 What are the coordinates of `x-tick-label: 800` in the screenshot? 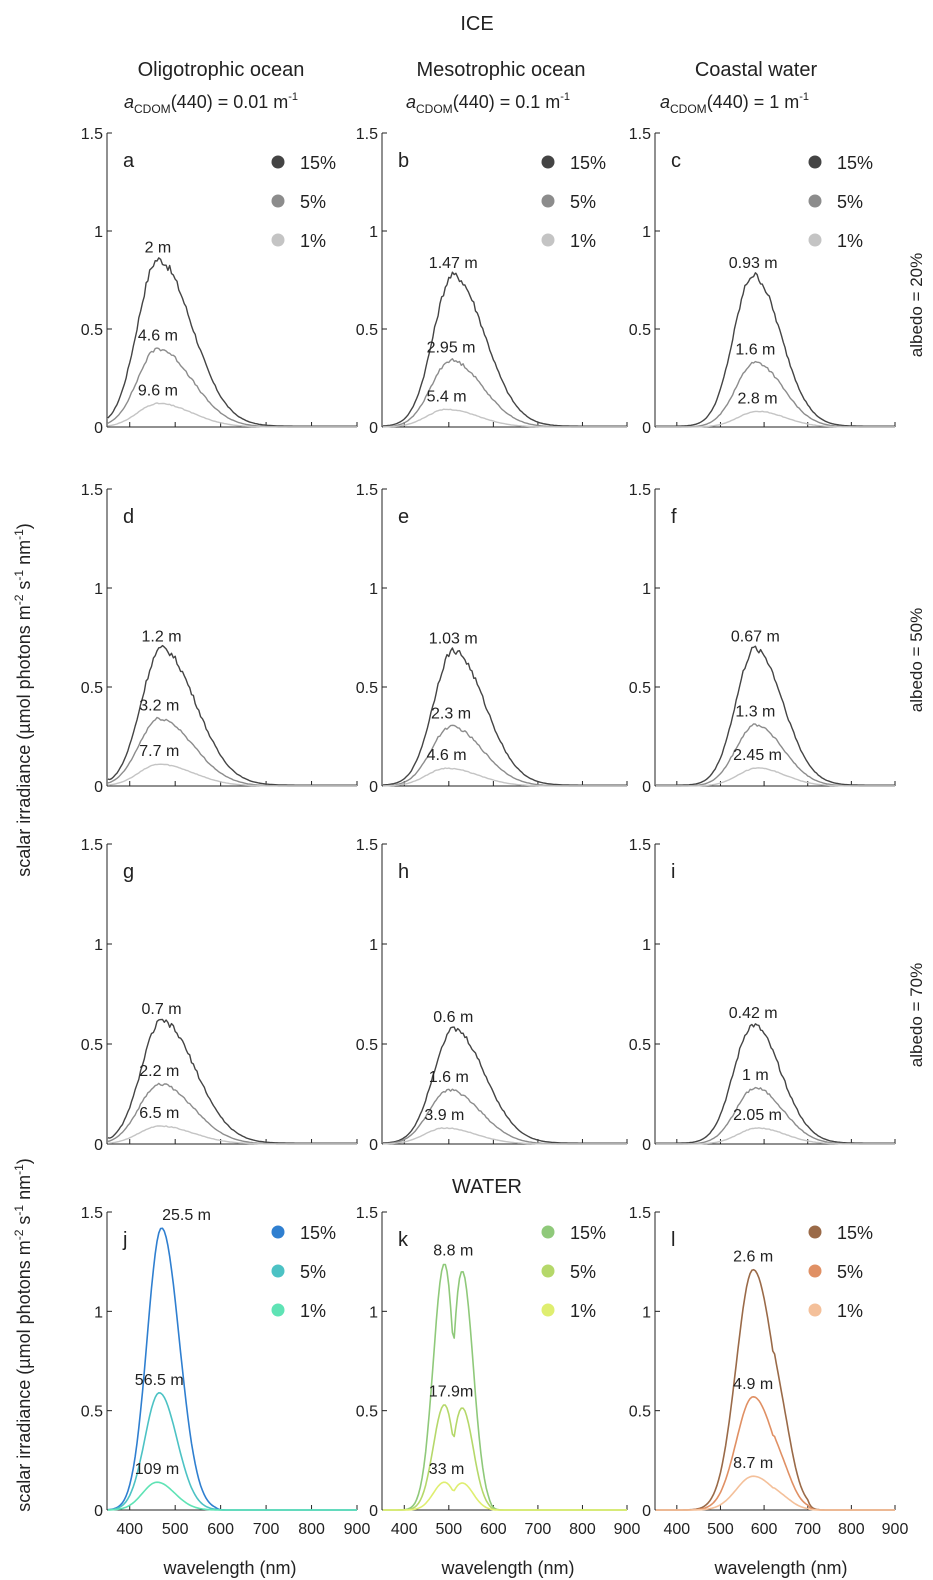 It's located at (311, 1529).